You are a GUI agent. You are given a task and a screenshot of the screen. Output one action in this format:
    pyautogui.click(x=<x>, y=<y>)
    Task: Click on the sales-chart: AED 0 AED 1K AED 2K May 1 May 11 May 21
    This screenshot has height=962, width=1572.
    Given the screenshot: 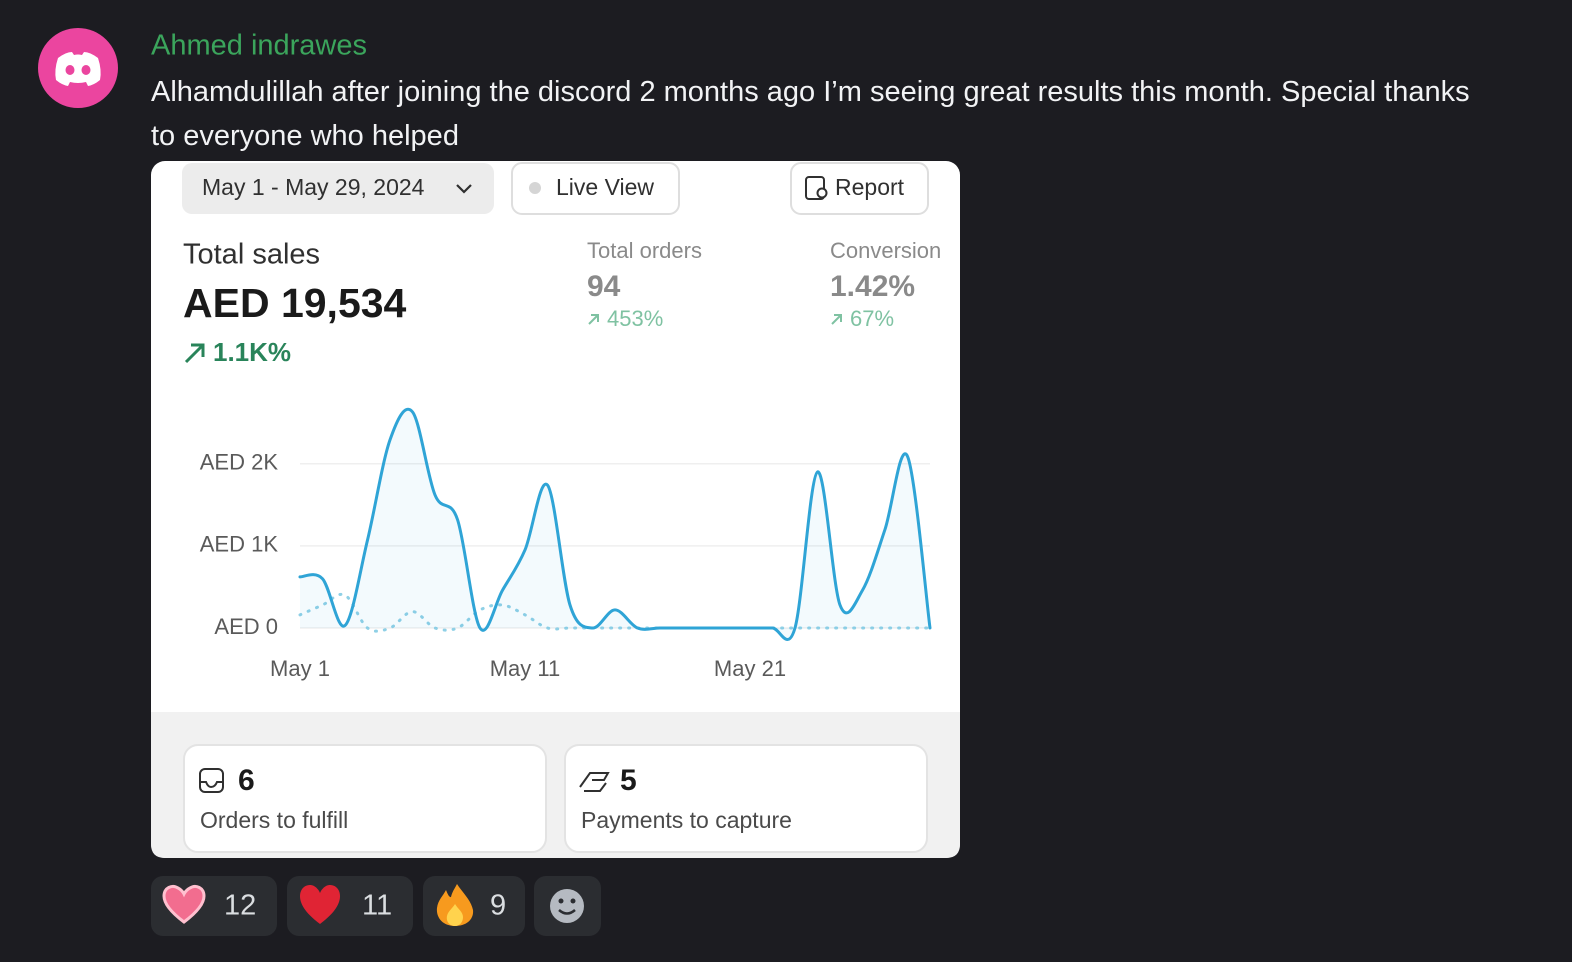 What is the action you would take?
    pyautogui.click(x=566, y=544)
    